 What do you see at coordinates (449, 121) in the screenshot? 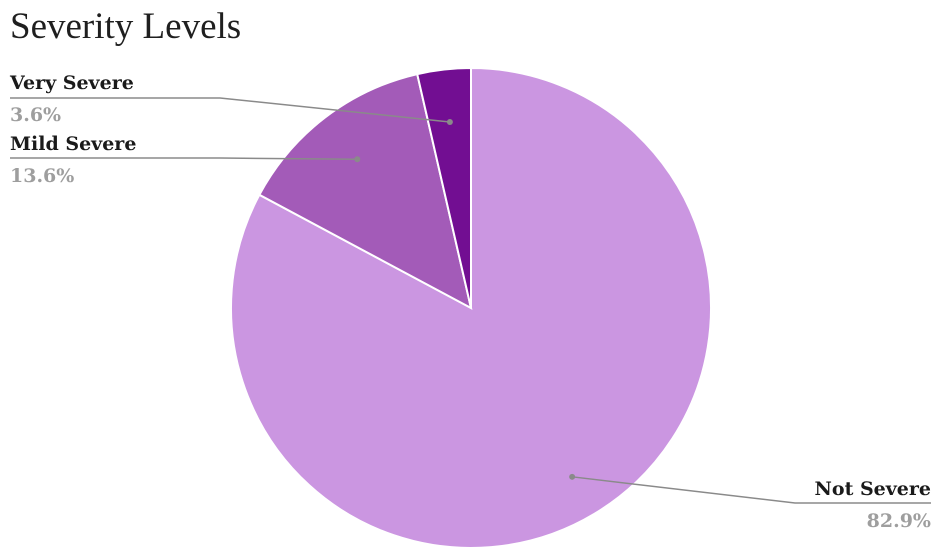
I see `leader-dot-very-severe` at bounding box center [449, 121].